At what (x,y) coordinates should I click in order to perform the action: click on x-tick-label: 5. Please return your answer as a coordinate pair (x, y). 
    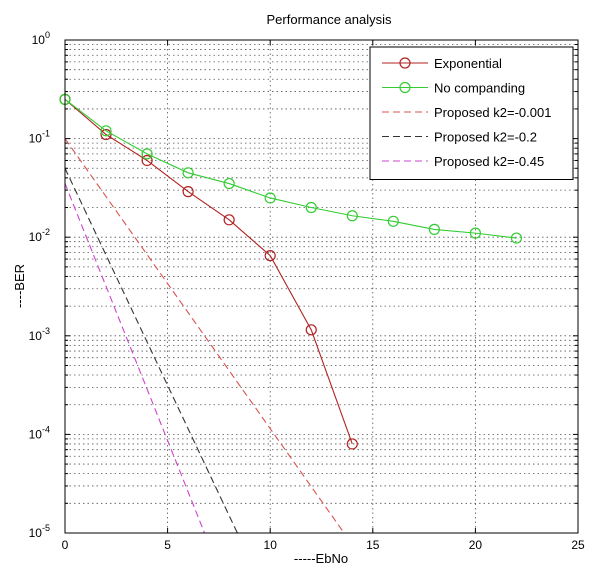
    Looking at the image, I should click on (167, 545).